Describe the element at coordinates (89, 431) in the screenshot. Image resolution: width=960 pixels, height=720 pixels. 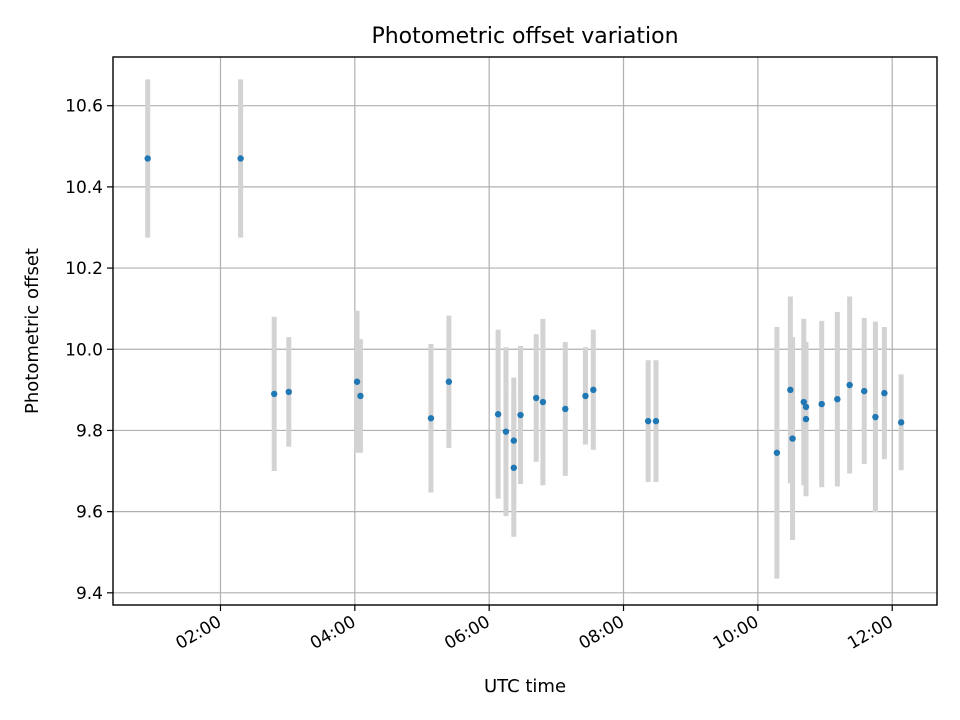
I see `y-tick-label: 9.8` at that location.